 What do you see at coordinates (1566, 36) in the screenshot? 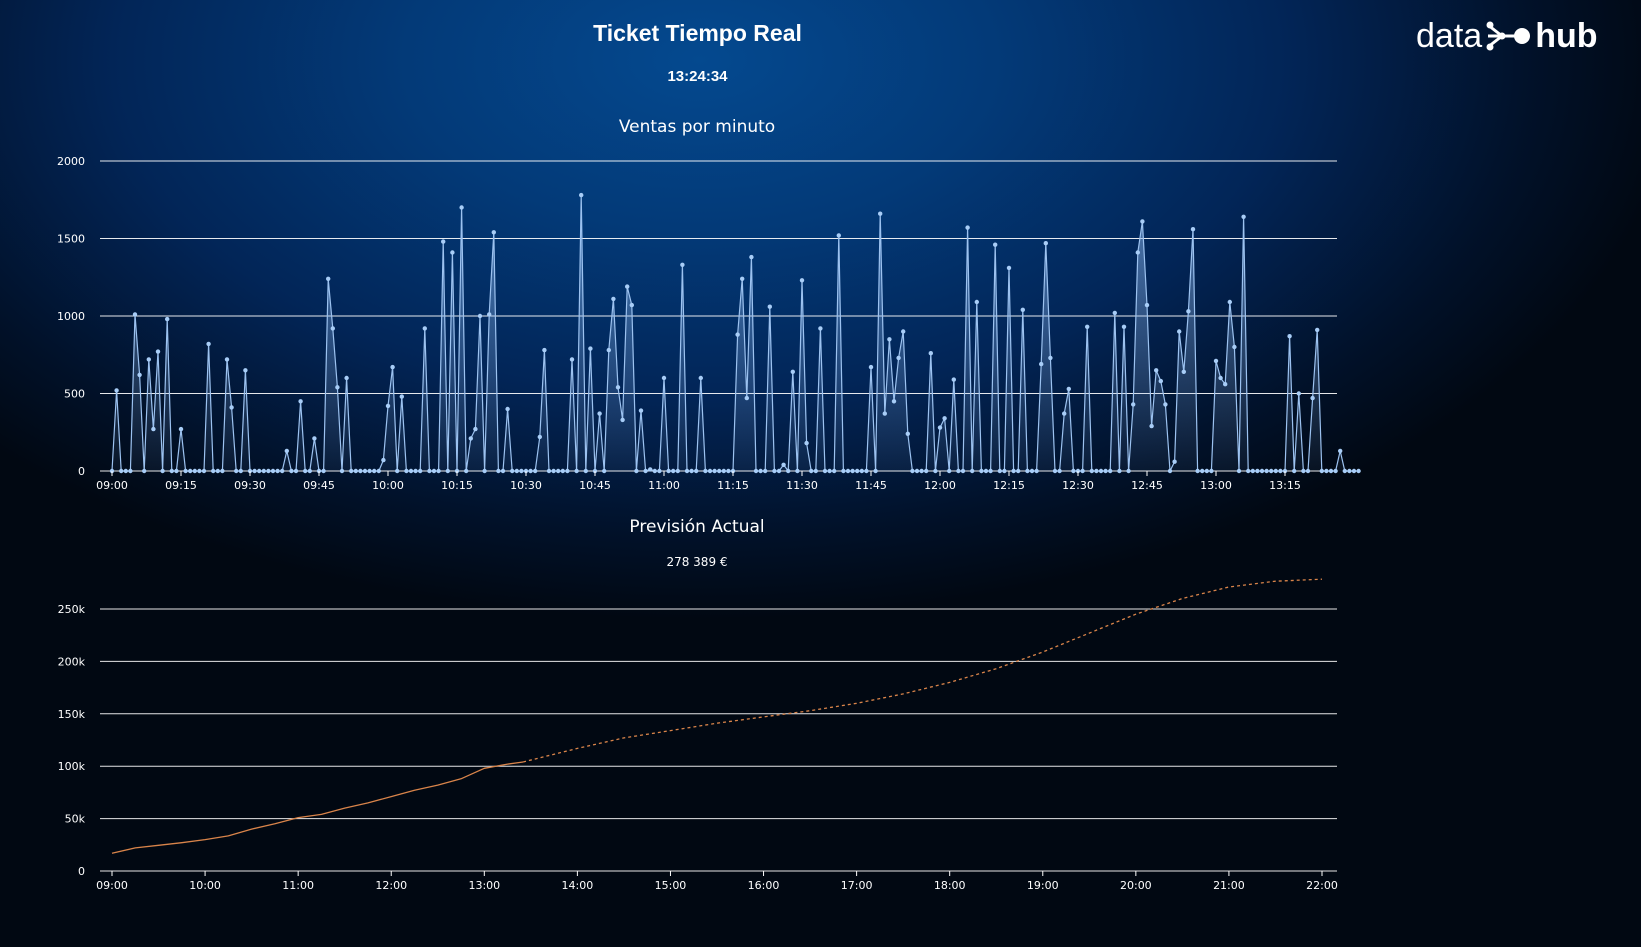
I see `logo-word-hub: hub` at bounding box center [1566, 36].